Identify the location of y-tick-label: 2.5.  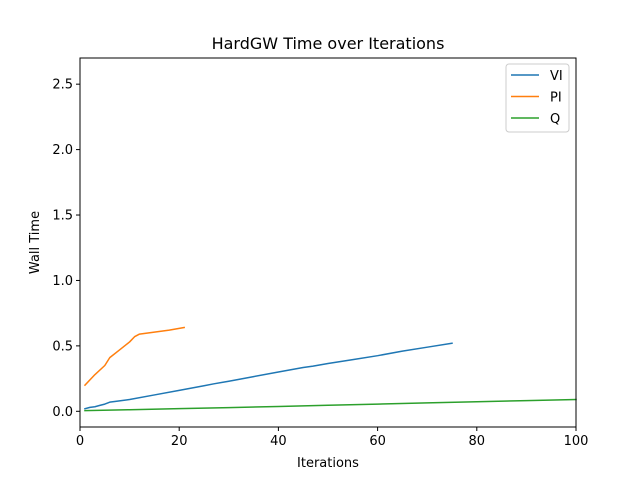
(62, 85).